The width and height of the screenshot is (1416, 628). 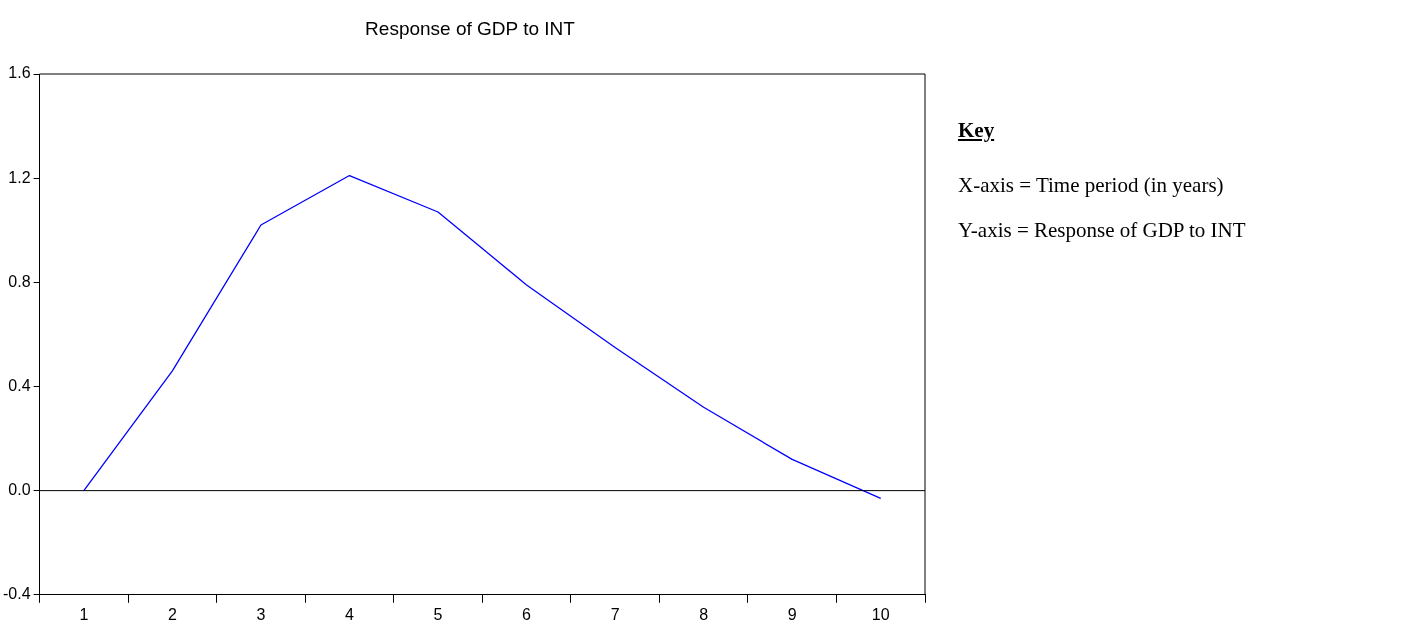 What do you see at coordinates (19, 73) in the screenshot?
I see `y-tick-label: 1.6` at bounding box center [19, 73].